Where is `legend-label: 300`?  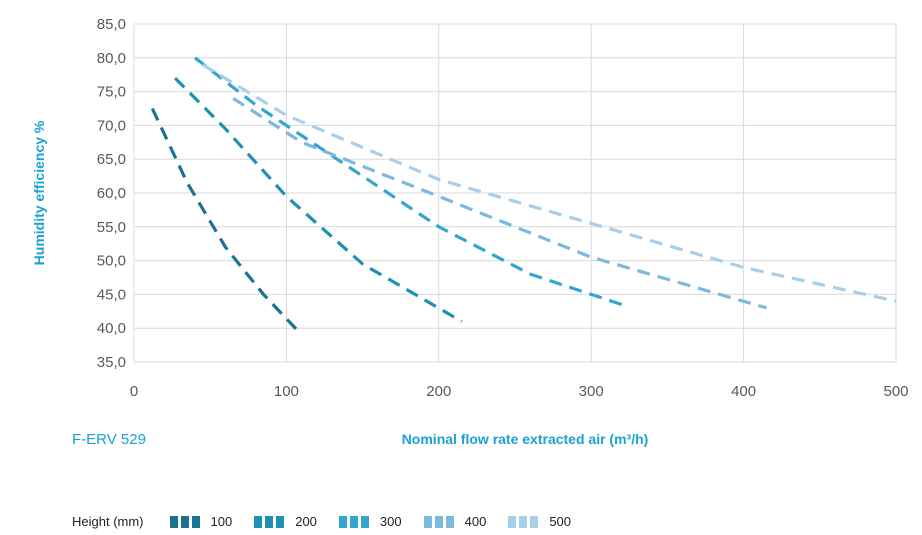 legend-label: 300 is located at coordinates (390, 521).